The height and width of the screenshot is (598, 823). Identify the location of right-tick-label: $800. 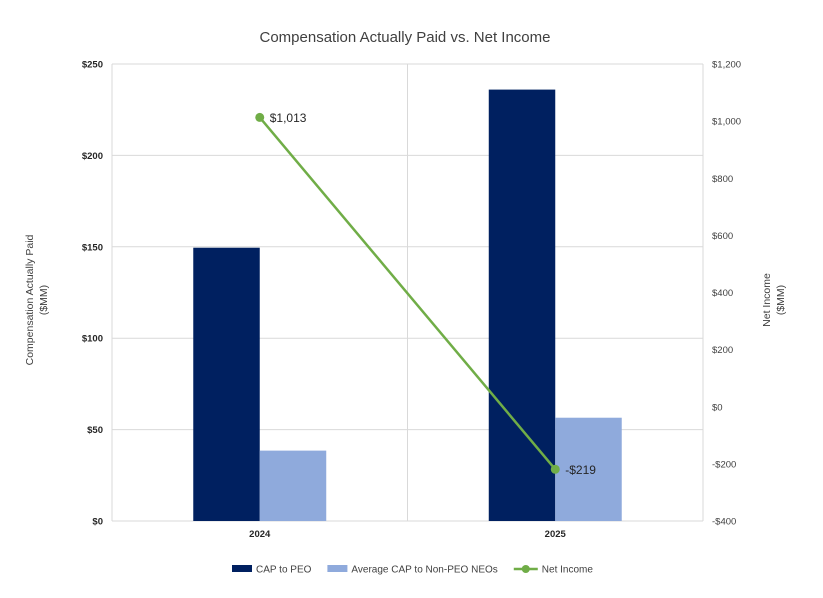
(722, 179).